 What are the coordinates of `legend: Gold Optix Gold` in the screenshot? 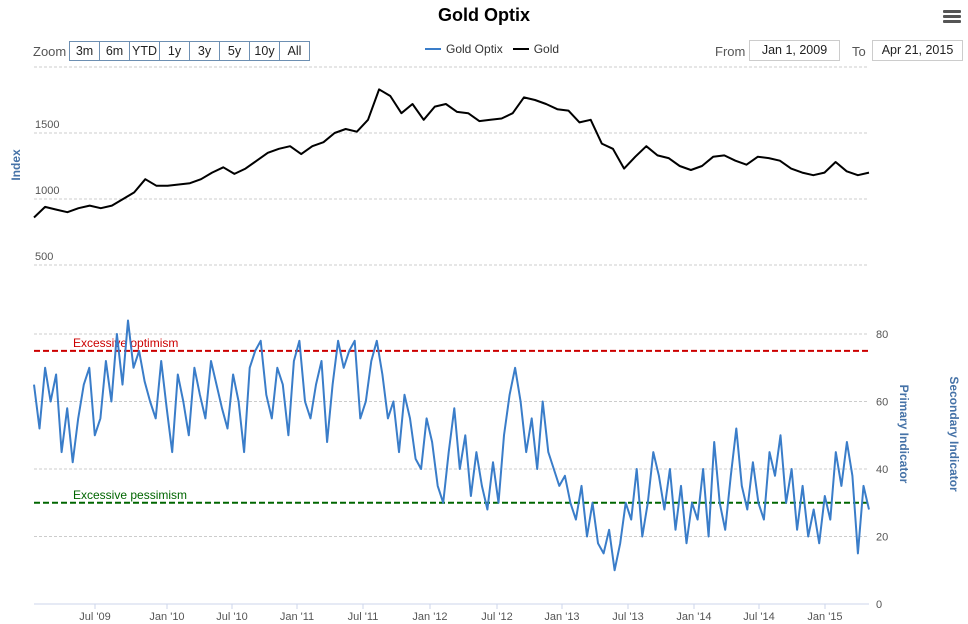 It's located at (492, 49).